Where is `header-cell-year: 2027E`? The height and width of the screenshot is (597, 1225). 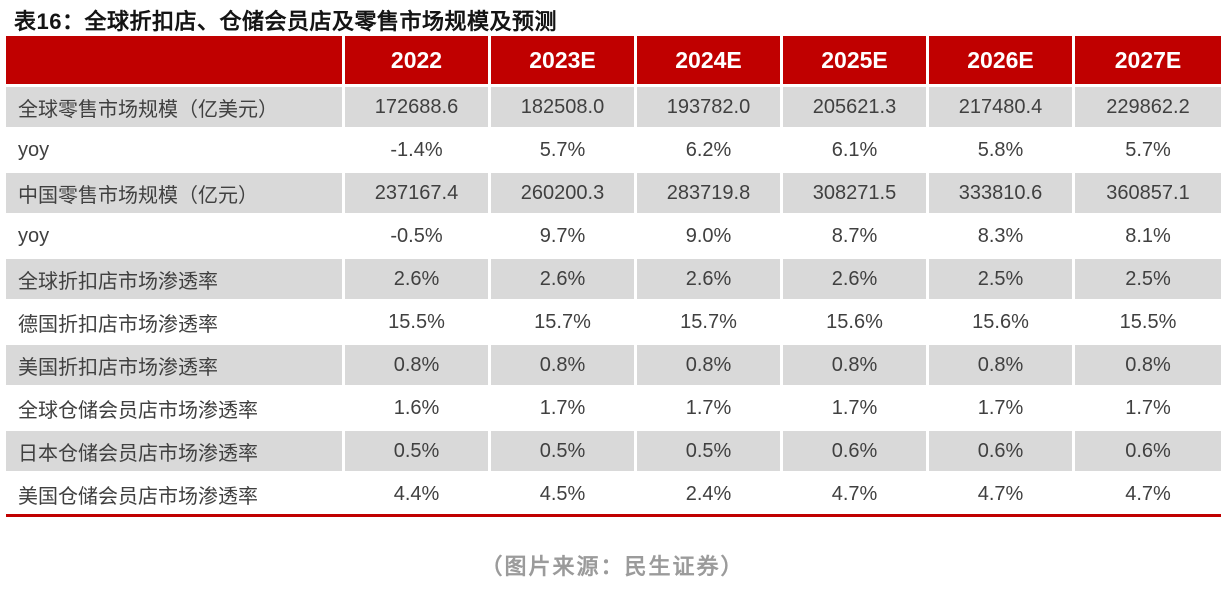 header-cell-year: 2027E is located at coordinates (1148, 61).